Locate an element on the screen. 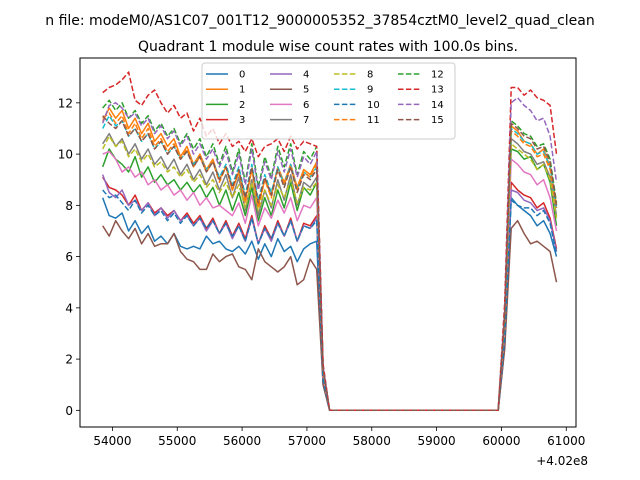 This screenshot has height=480, width=640. legend-label-7: 7 is located at coordinates (306, 120).